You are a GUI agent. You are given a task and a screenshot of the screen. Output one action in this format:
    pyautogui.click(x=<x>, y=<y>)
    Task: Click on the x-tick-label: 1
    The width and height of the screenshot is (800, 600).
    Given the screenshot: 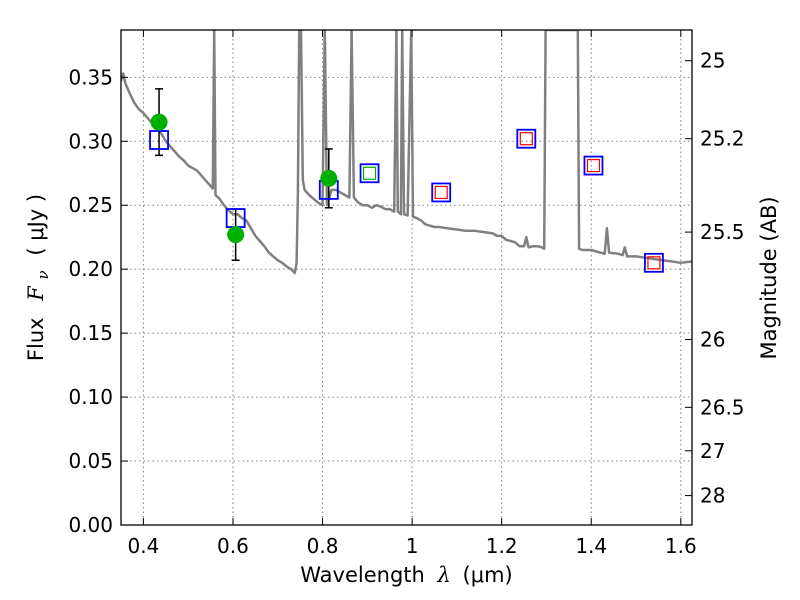 What is the action you would take?
    pyautogui.click(x=412, y=546)
    